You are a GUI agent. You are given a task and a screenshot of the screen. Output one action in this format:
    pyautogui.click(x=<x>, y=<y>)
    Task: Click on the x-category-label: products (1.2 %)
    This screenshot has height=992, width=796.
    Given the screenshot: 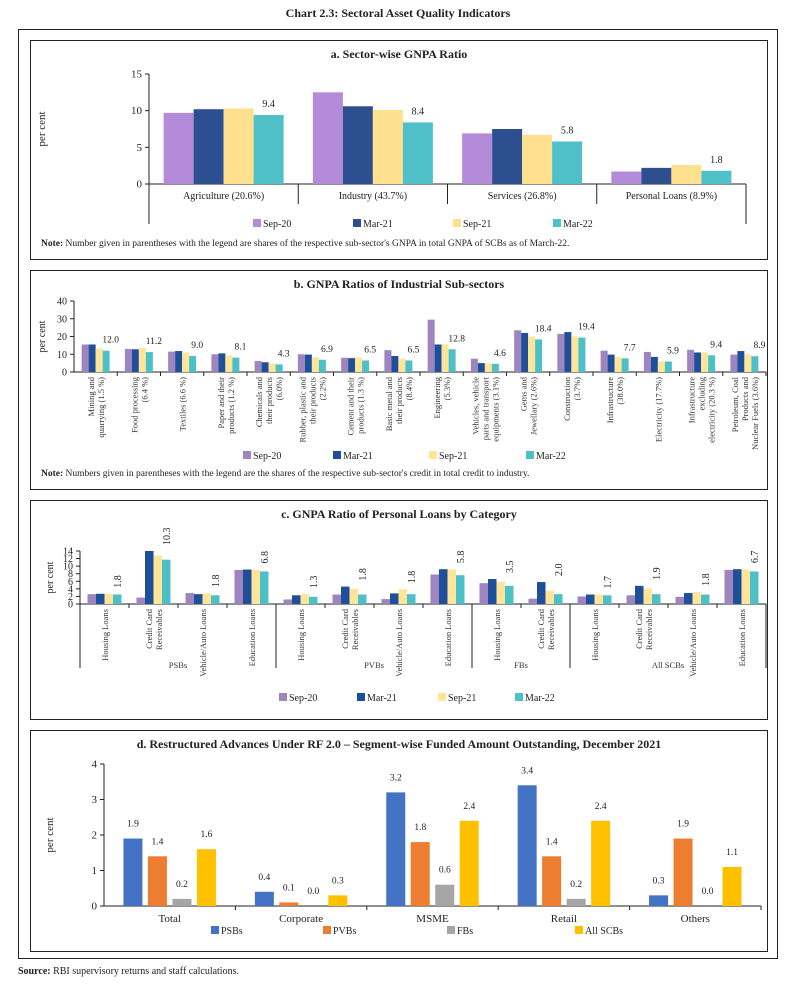 What is the action you would take?
    pyautogui.click(x=231, y=405)
    